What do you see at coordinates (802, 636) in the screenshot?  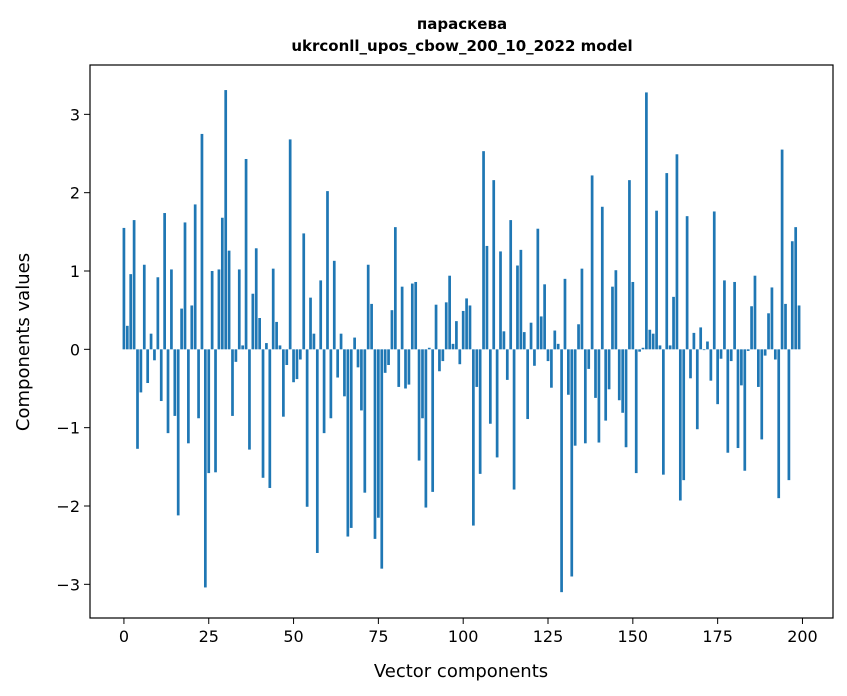 I see `x-tick-label: 200` at bounding box center [802, 636].